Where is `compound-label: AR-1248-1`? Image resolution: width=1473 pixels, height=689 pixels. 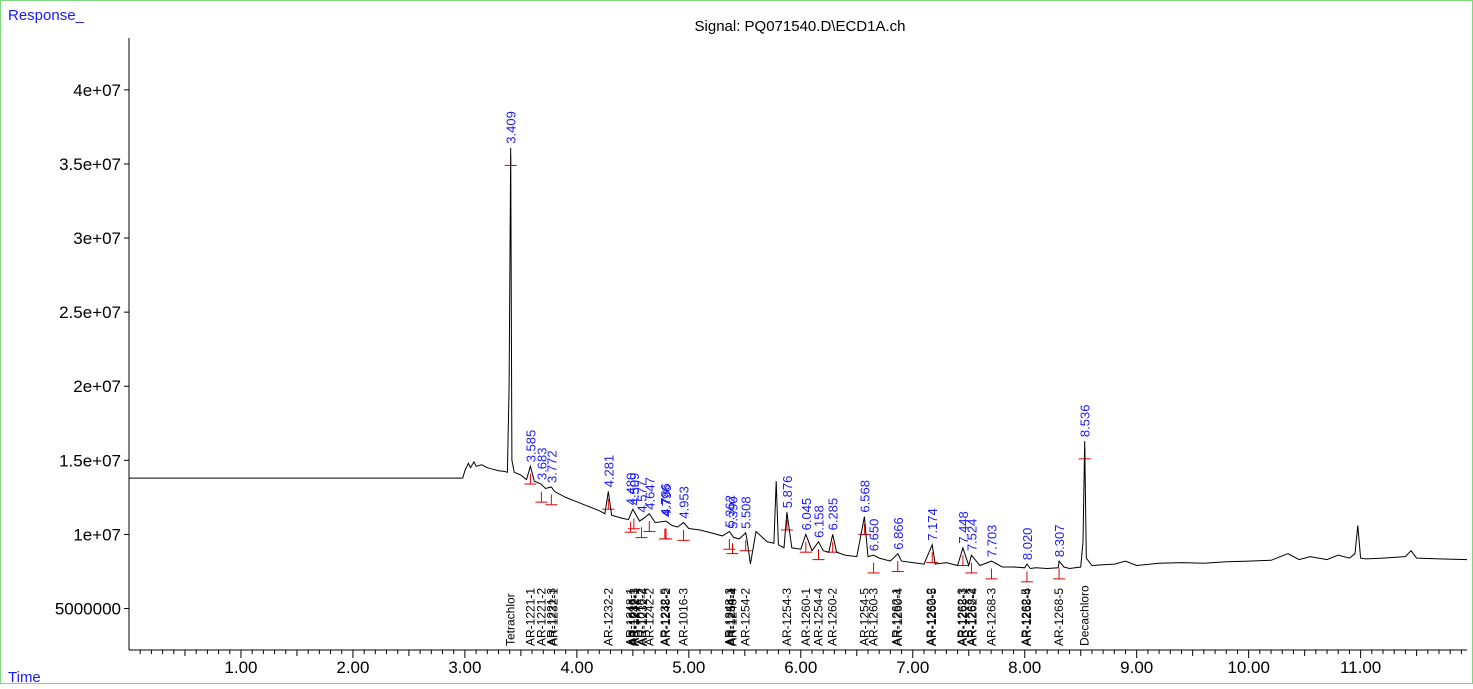
compound-label: AR-1248-1 is located at coordinates (631, 617).